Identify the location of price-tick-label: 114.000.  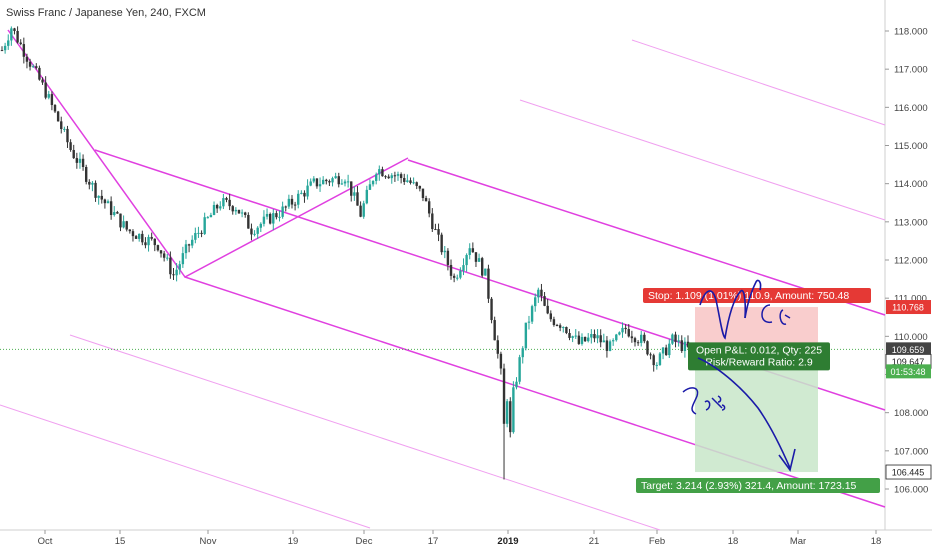
(911, 184).